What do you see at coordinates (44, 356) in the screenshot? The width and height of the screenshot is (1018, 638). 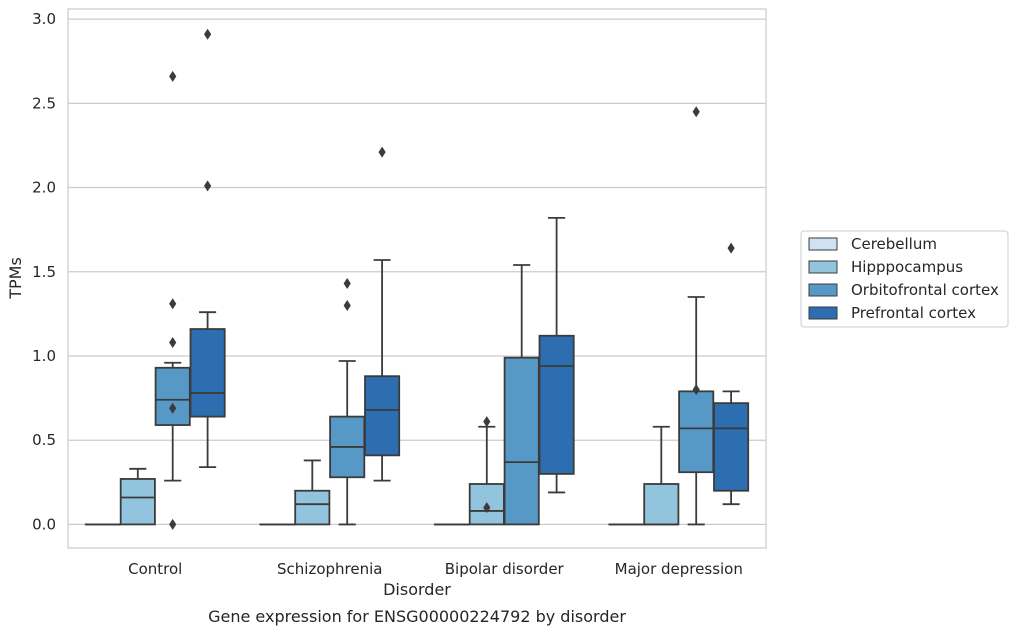 I see `y-tick-label: 1.0` at bounding box center [44, 356].